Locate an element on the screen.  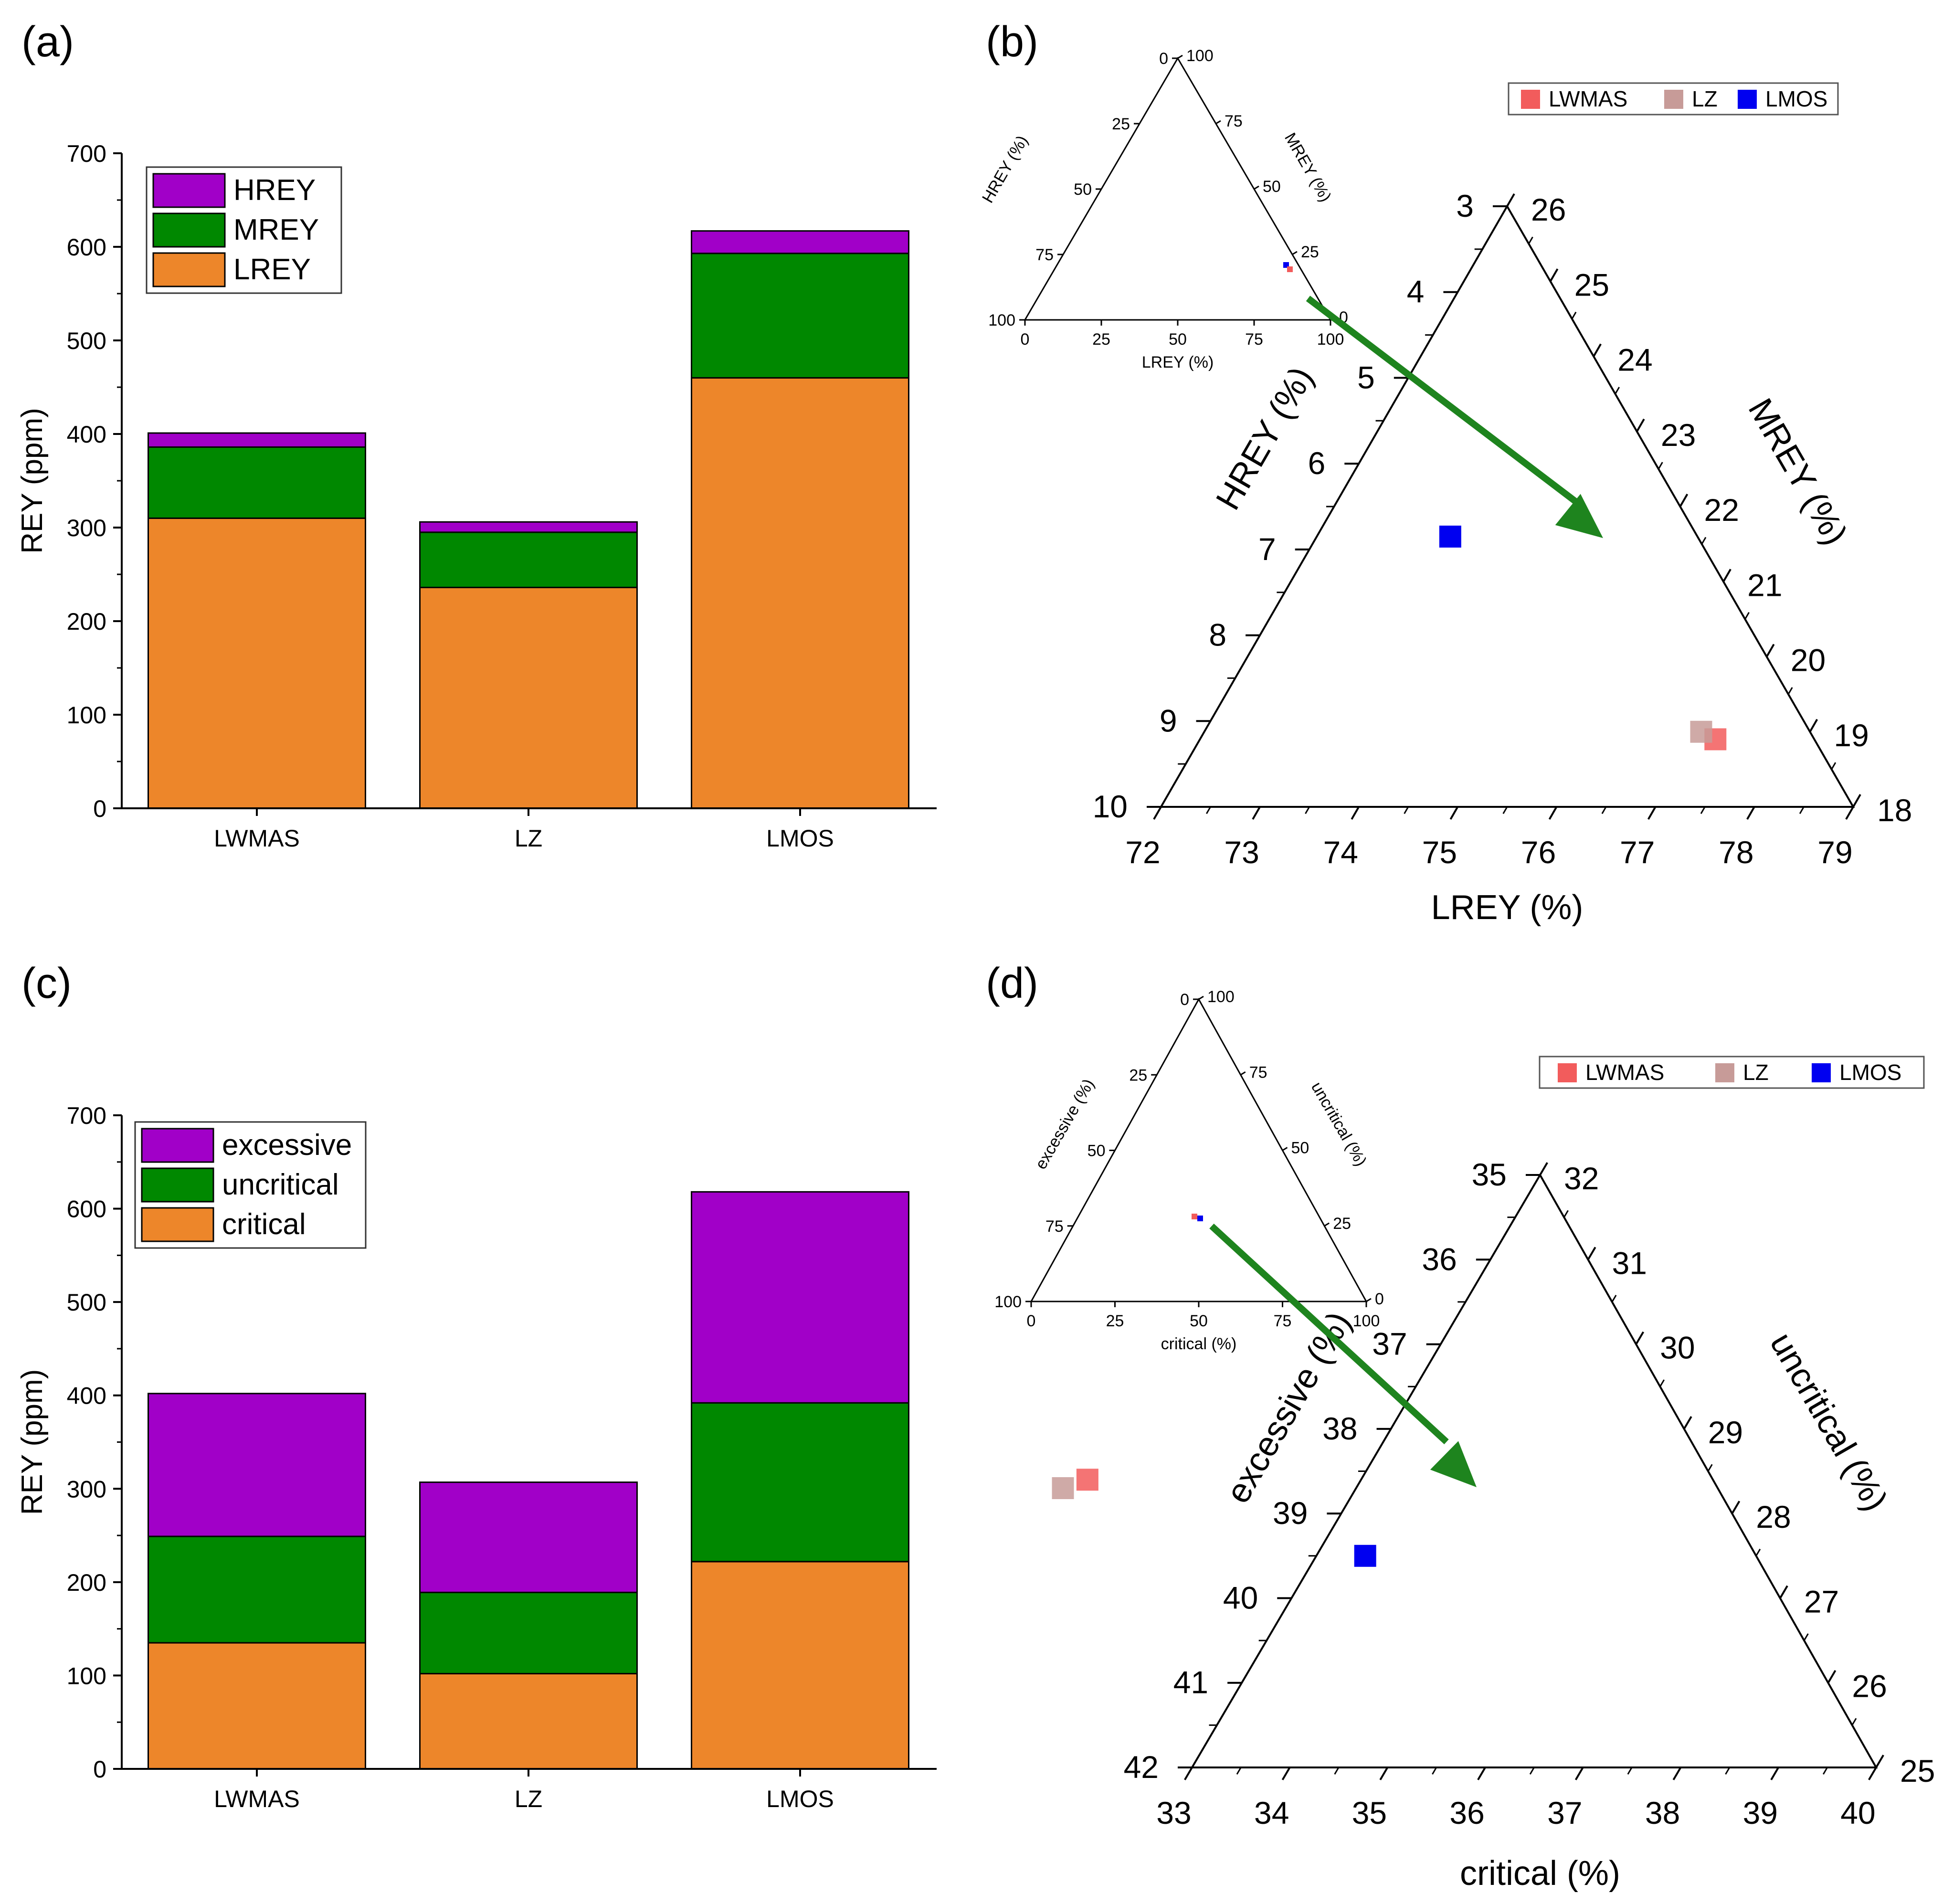
inset-tick-label-left: 100 is located at coordinates (1001, 320).